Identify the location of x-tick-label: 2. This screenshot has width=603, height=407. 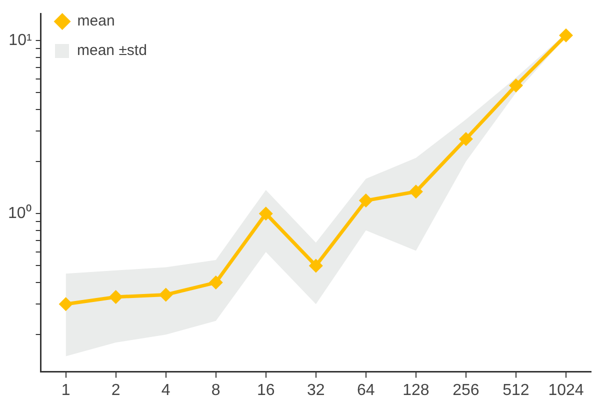
(115, 390).